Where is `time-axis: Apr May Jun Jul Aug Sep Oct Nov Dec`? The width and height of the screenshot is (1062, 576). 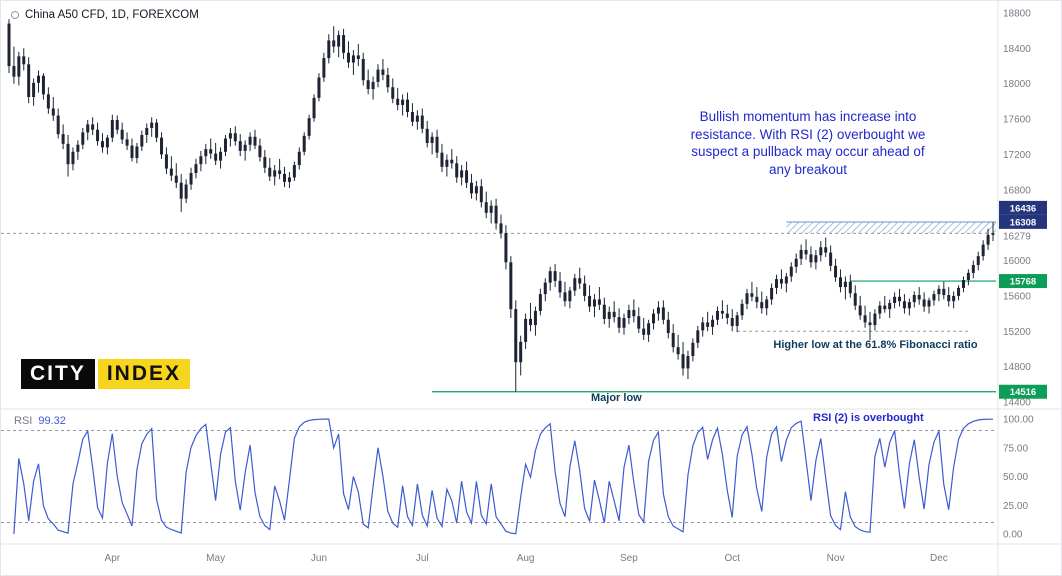 time-axis: Apr May Jun Jul Aug Sep Oct Nov Dec is located at coordinates (526, 558).